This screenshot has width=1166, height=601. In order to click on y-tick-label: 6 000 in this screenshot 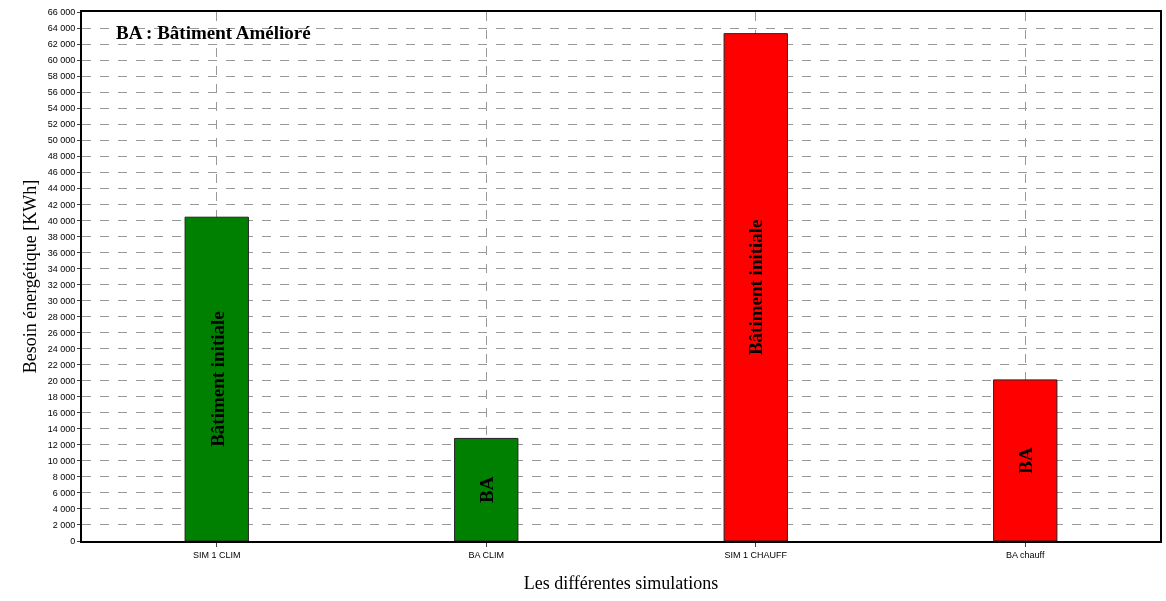, I will do `click(64, 493)`.